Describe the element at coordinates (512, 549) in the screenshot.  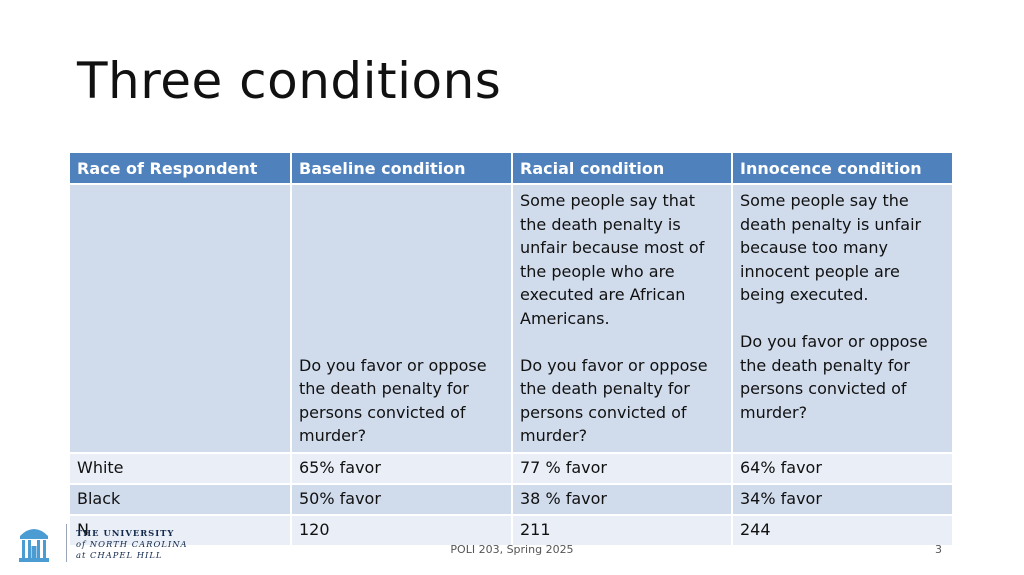
I see `footer-course: POLI 203, Spring 2025` at that location.